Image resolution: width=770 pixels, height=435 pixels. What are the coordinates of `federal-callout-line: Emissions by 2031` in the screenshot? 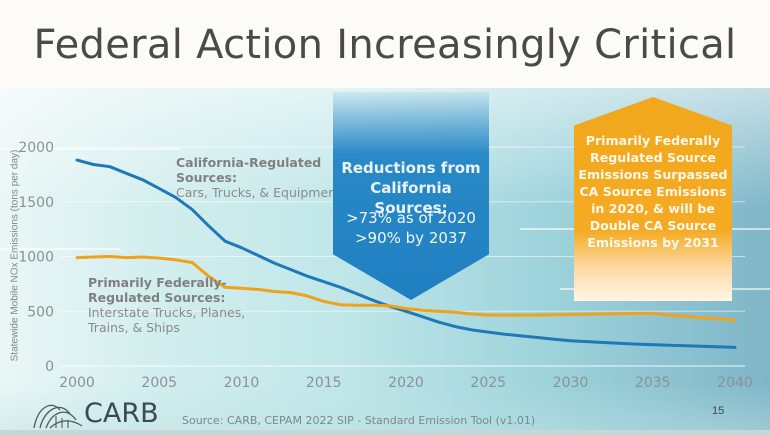 It's located at (653, 242).